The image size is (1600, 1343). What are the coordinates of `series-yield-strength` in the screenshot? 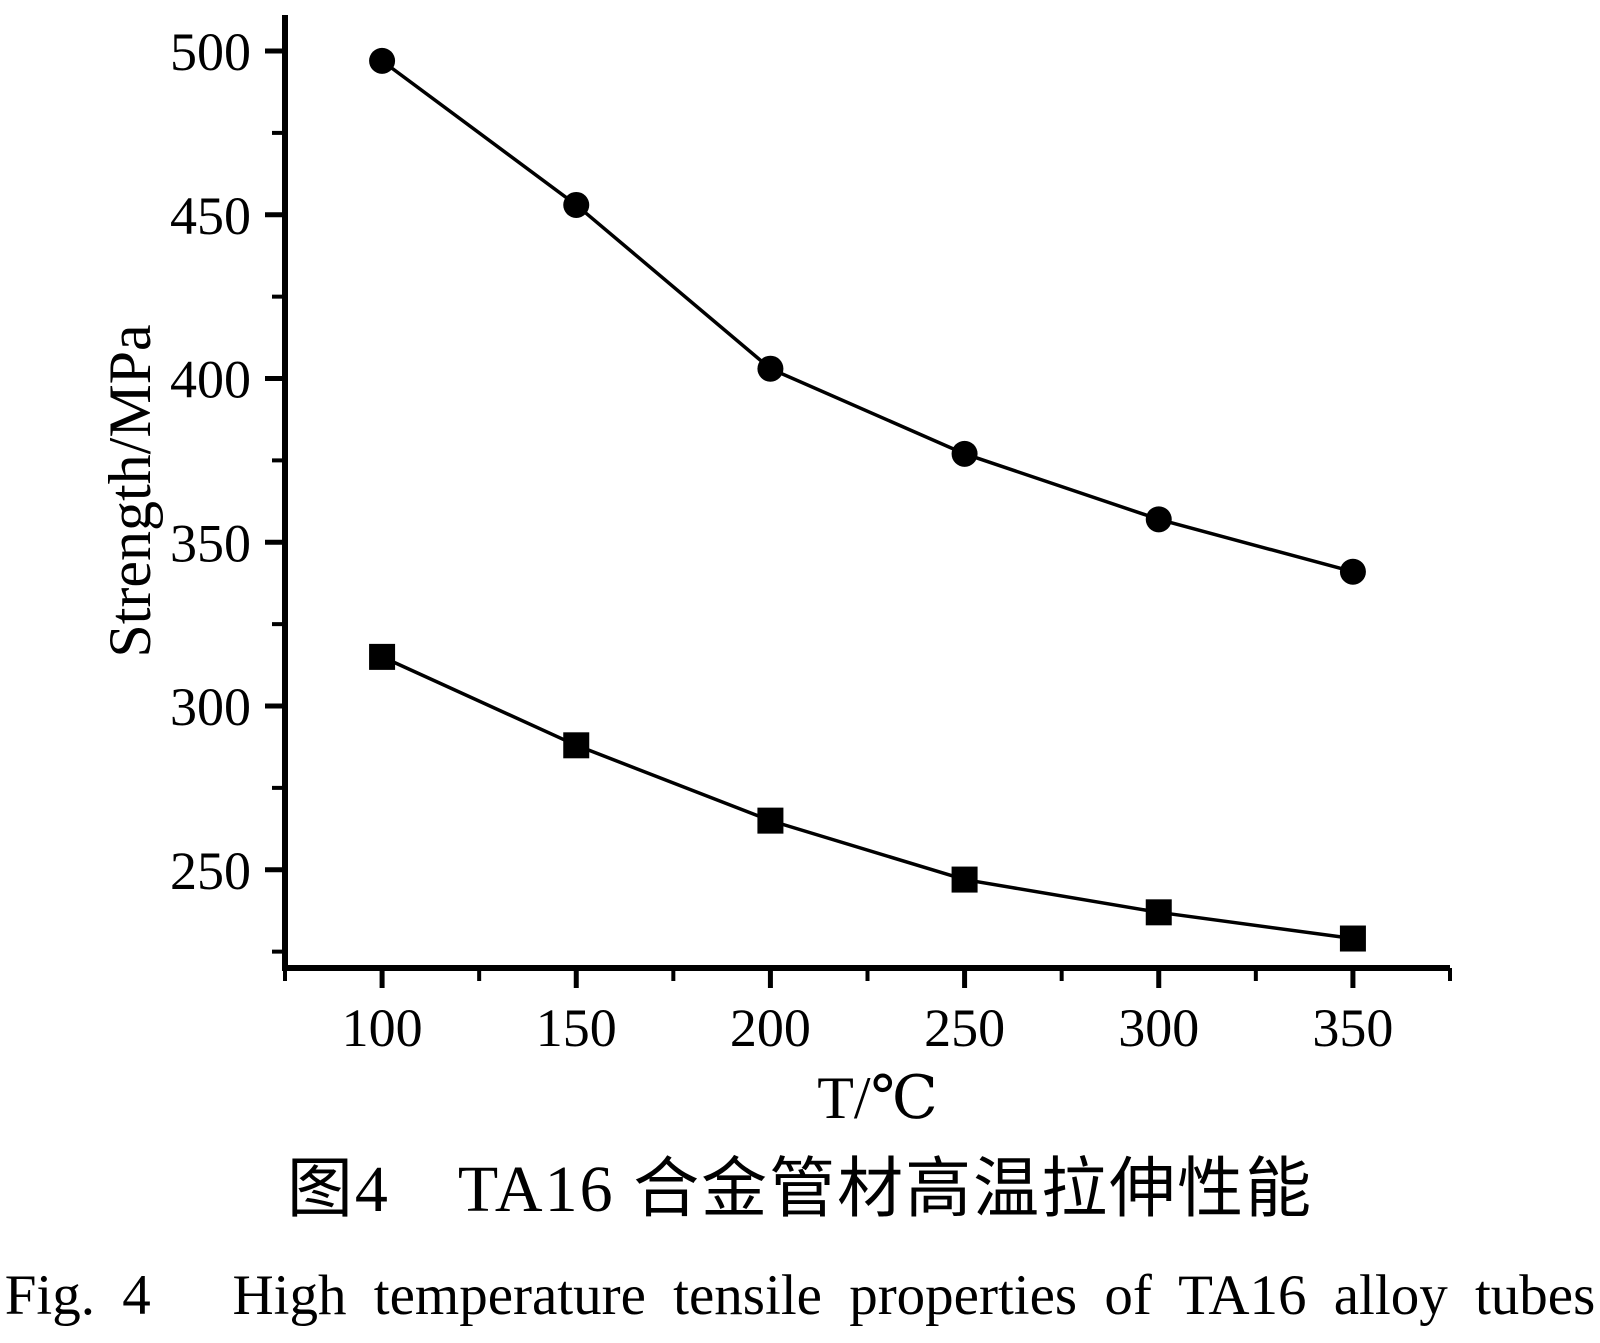 It's located at (867, 797).